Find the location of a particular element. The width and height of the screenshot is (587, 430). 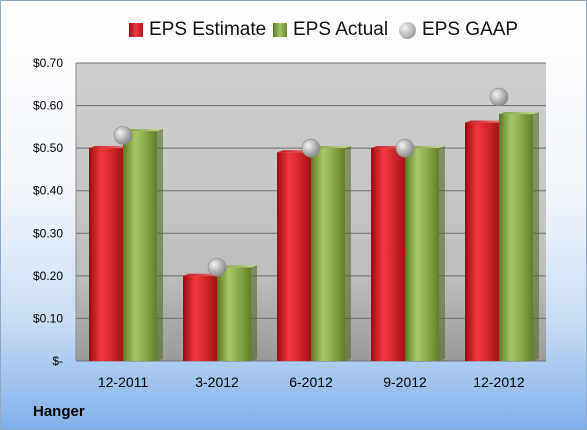

legend: EPS Estimate EPS Actual EPS GAAP is located at coordinates (293, 30).